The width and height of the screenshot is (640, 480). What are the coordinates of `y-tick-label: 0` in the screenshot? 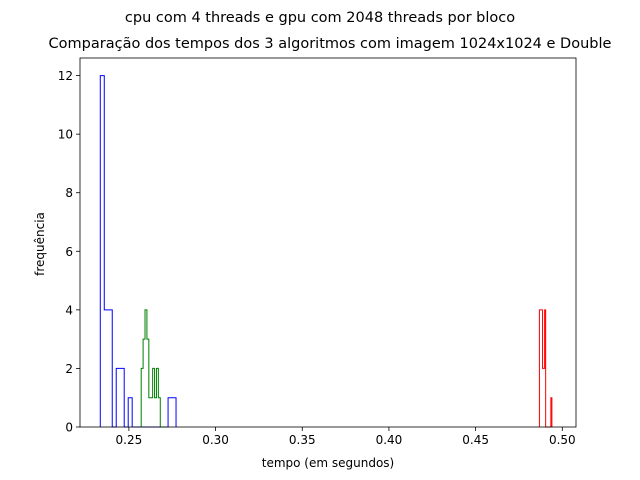 It's located at (69, 428).